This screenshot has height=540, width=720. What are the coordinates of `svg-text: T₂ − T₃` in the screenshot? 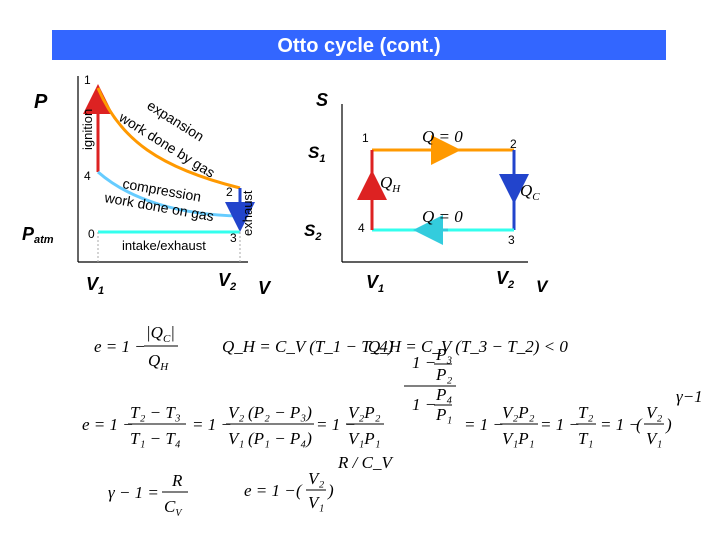 It's located at (155, 412).